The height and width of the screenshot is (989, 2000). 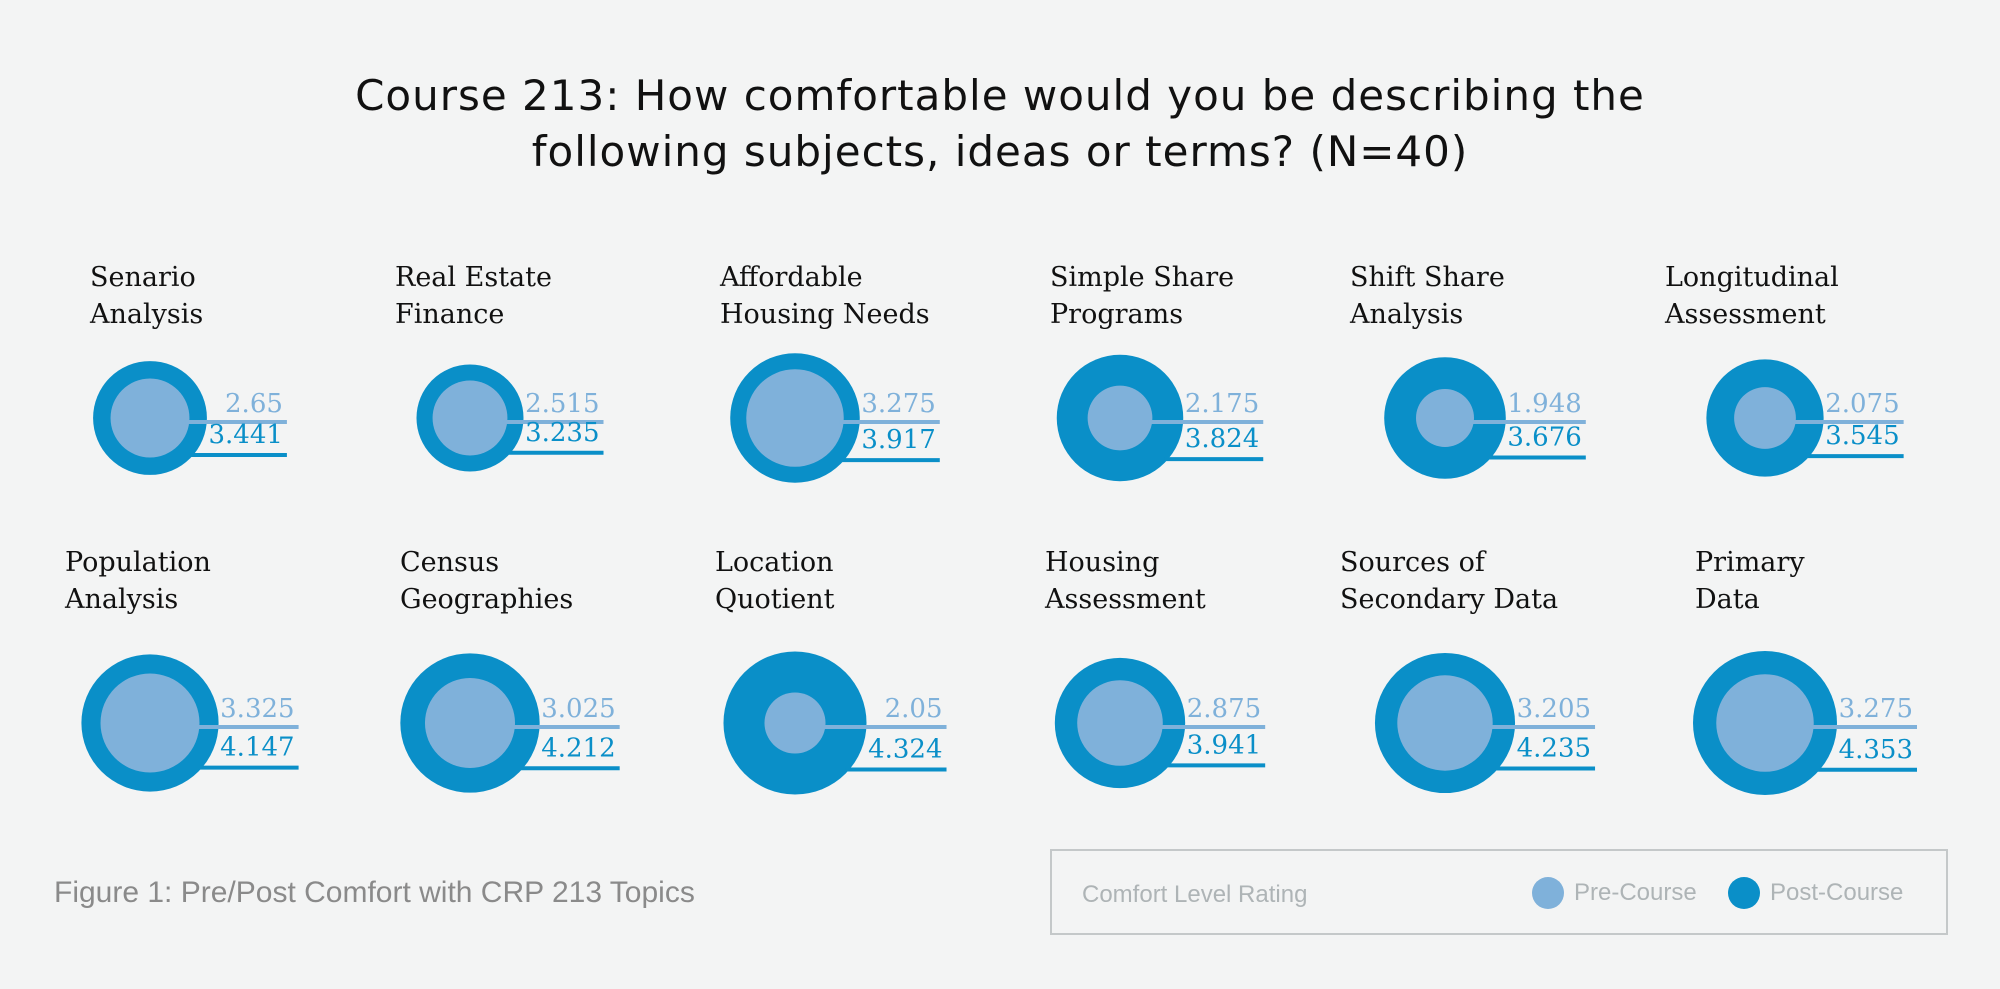 I want to click on post-course-value-sources-of-secondary-data: 4.235, so click(x=1554, y=749).